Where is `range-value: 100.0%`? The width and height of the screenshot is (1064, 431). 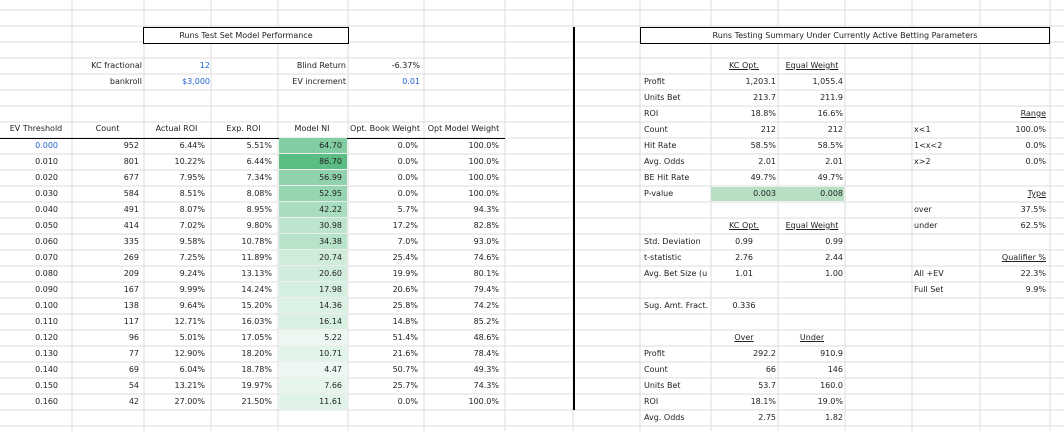 range-value: 100.0% is located at coordinates (1030, 129).